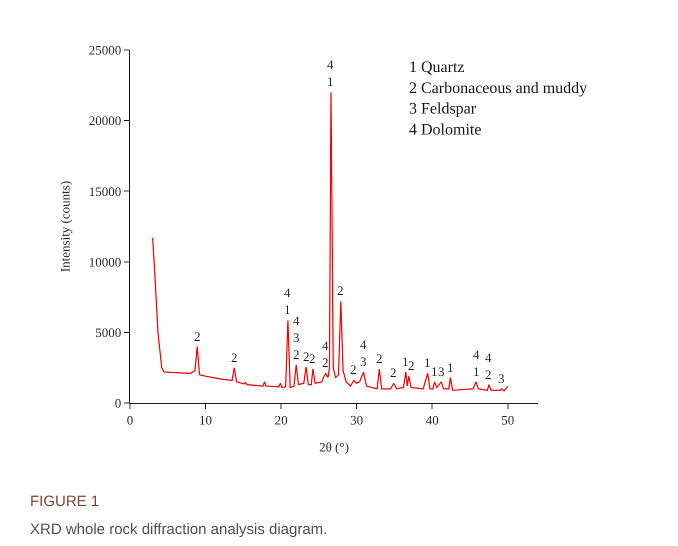 This screenshot has width=678, height=546. What do you see at coordinates (130, 420) in the screenshot?
I see `x-tick-label: 0` at bounding box center [130, 420].